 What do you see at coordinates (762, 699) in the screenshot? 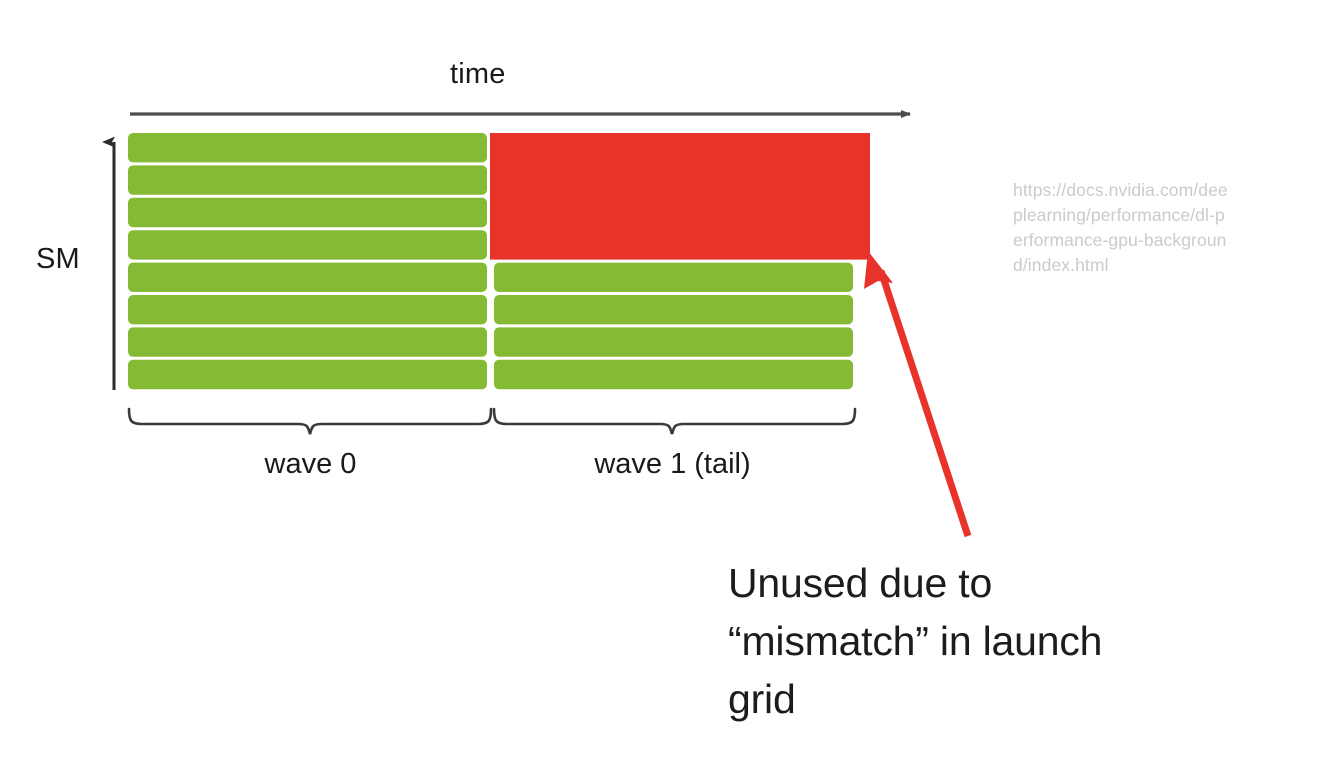
I see `annotation-caption-line-3: grid` at bounding box center [762, 699].